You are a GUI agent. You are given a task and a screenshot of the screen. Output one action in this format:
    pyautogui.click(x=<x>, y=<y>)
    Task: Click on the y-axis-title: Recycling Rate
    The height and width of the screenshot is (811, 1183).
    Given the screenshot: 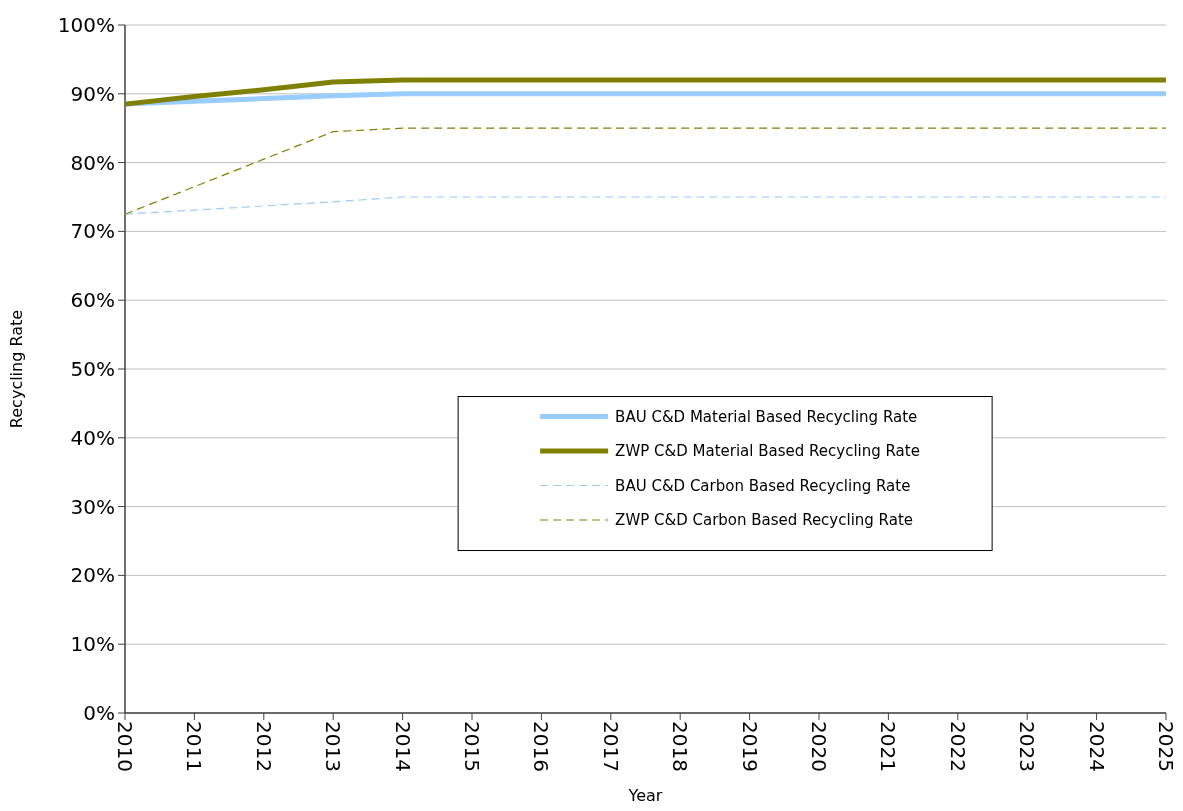 What is the action you would take?
    pyautogui.click(x=16, y=369)
    